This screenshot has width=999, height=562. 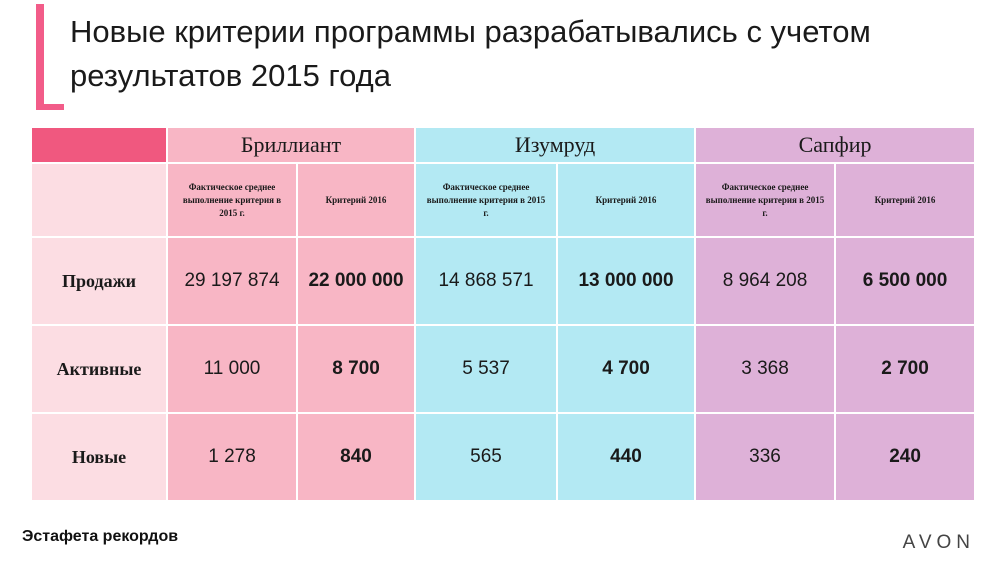 I want to click on accent-bar-horizontal, so click(x=50, y=107).